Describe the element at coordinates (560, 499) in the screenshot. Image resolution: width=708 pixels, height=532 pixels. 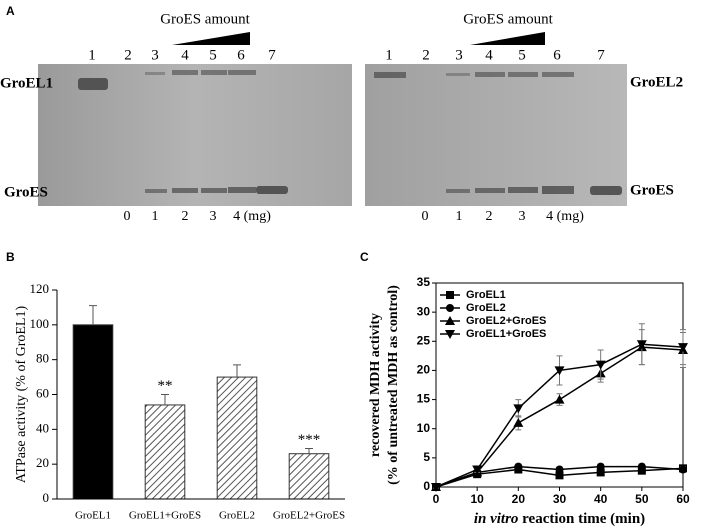
I see `x-tick-label: 30` at that location.